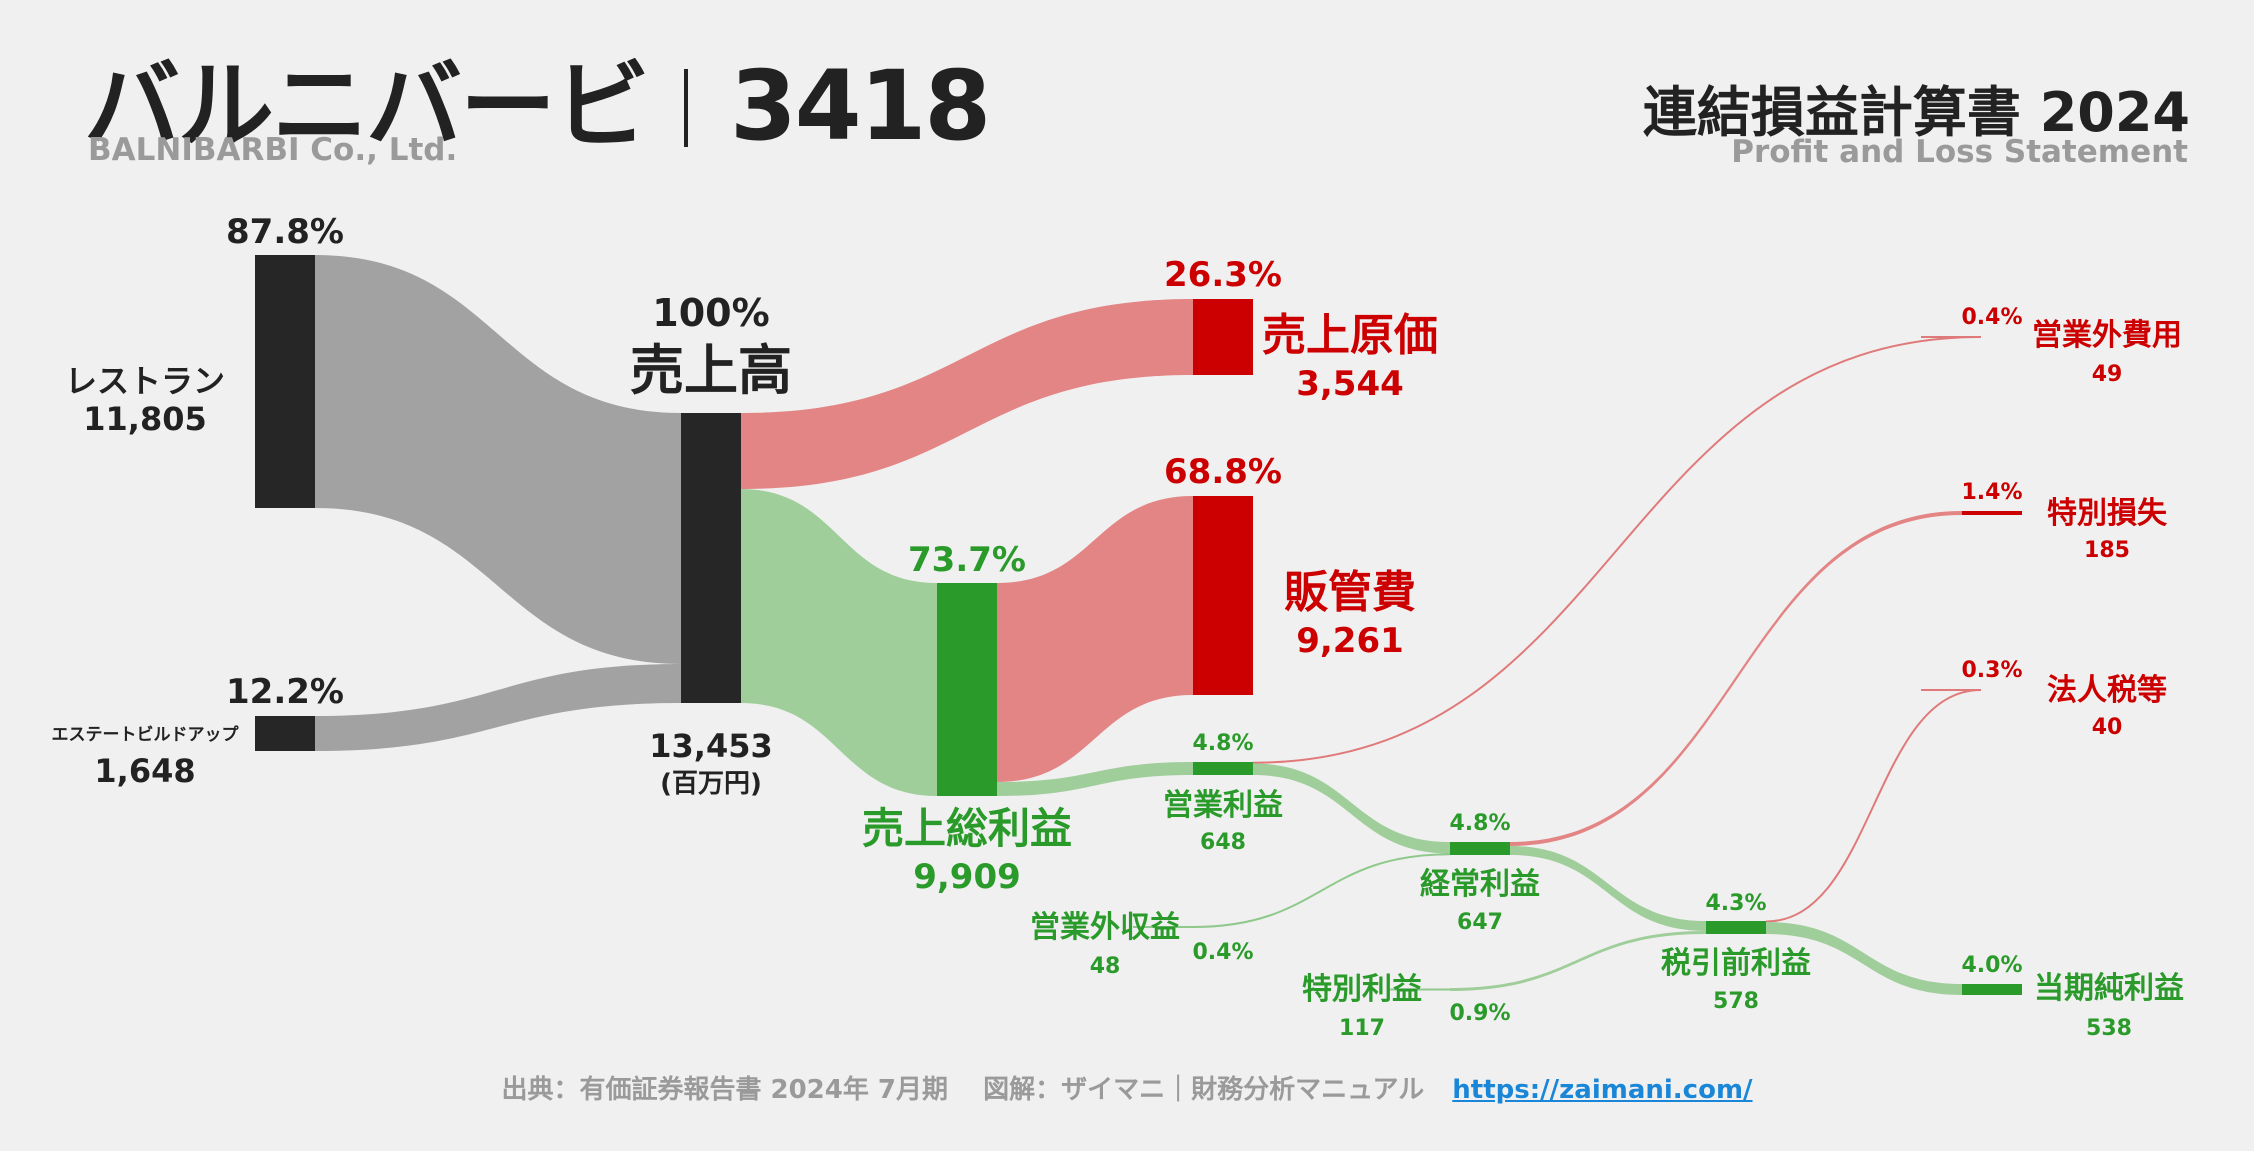  I want to click on label-sga-value: 9,261, so click(1350, 641).